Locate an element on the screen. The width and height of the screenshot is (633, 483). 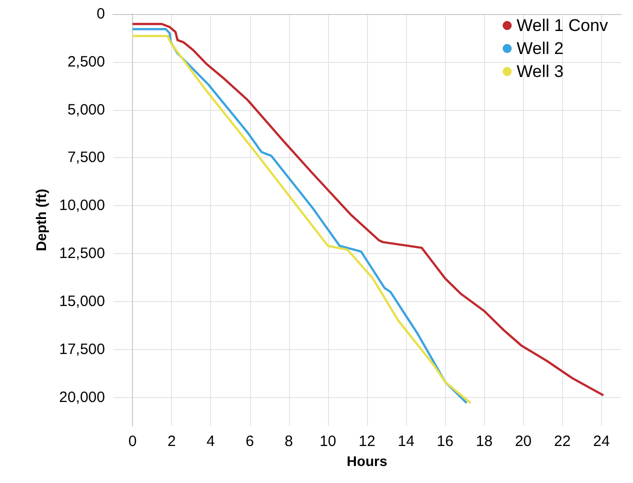
x-tick-label: 20 is located at coordinates (523, 441).